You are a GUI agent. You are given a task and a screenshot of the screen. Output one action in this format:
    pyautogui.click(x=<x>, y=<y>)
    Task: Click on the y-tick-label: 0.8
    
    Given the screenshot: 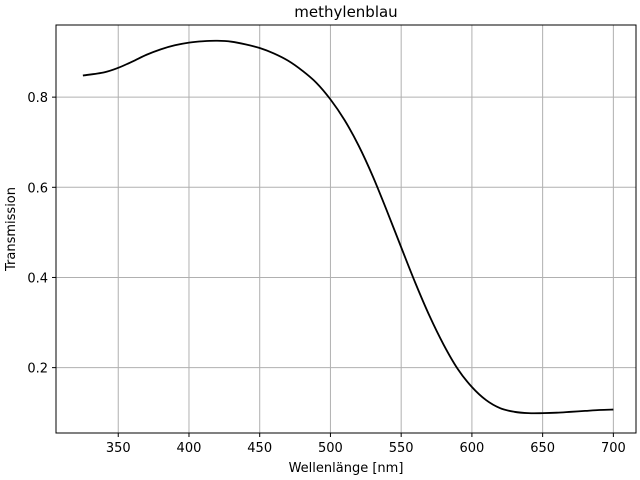 What is the action you would take?
    pyautogui.click(x=37, y=98)
    